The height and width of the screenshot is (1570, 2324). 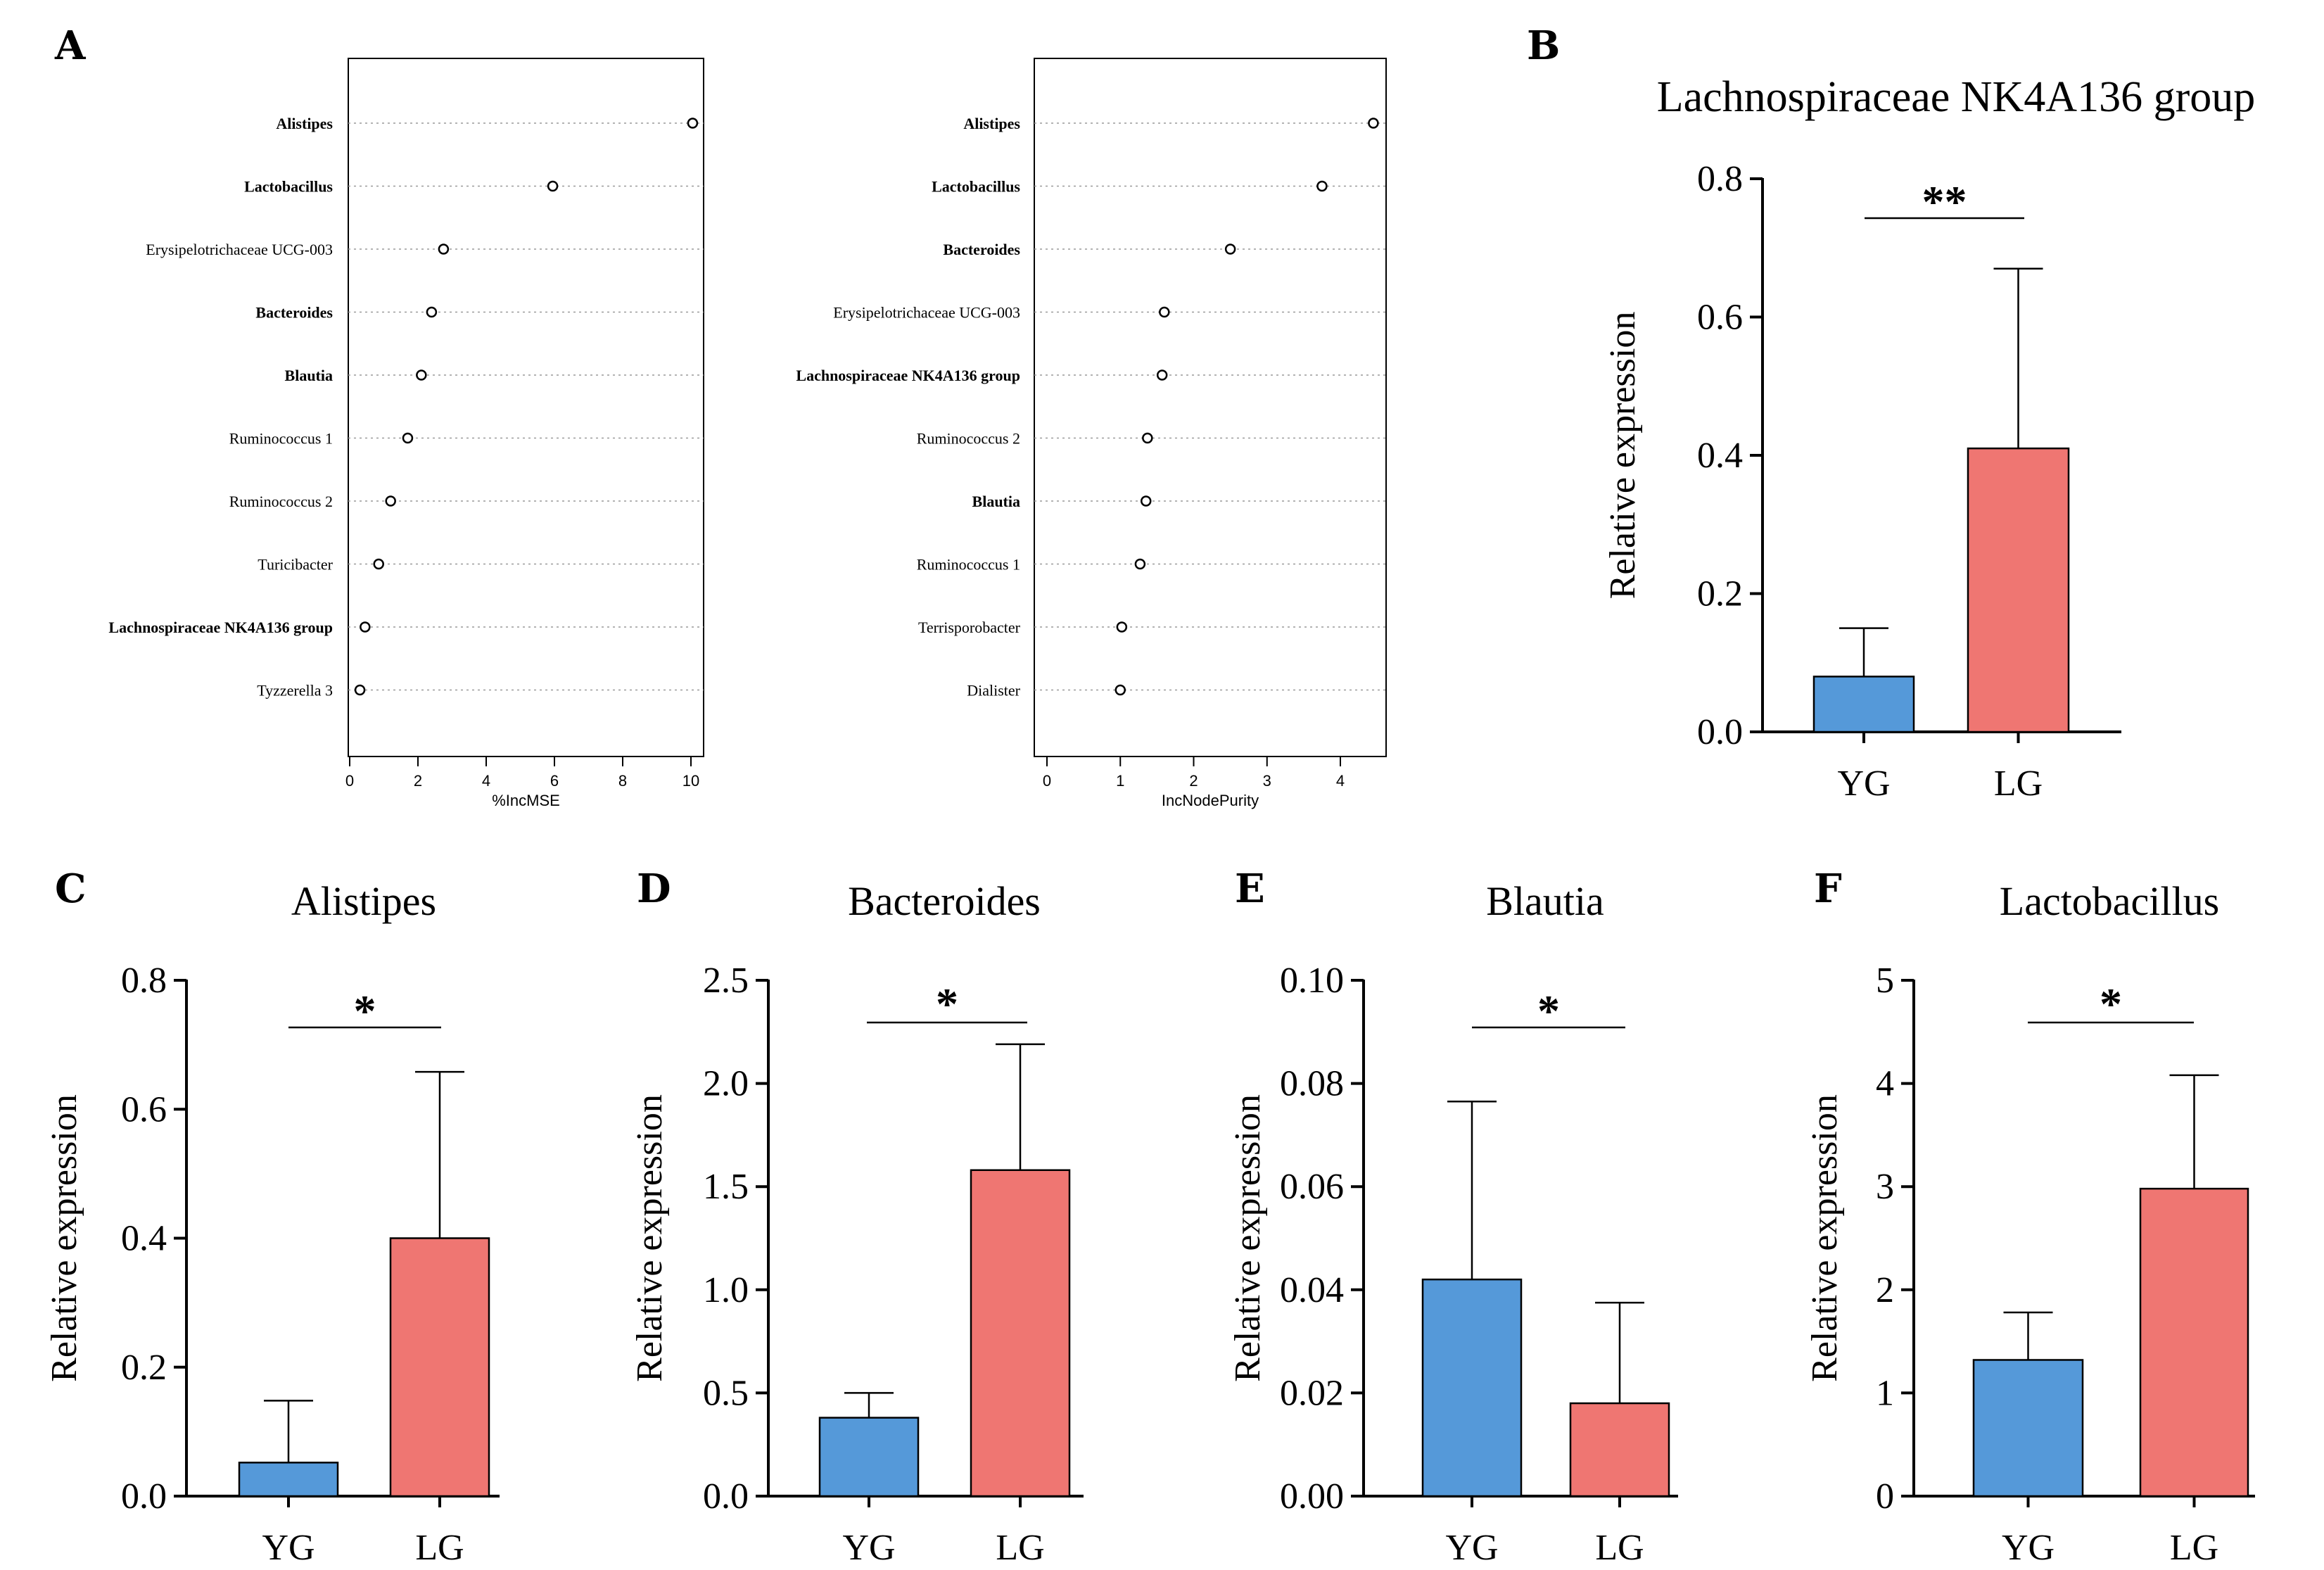 I want to click on y-tick-label: 2.0, so click(x=726, y=1084).